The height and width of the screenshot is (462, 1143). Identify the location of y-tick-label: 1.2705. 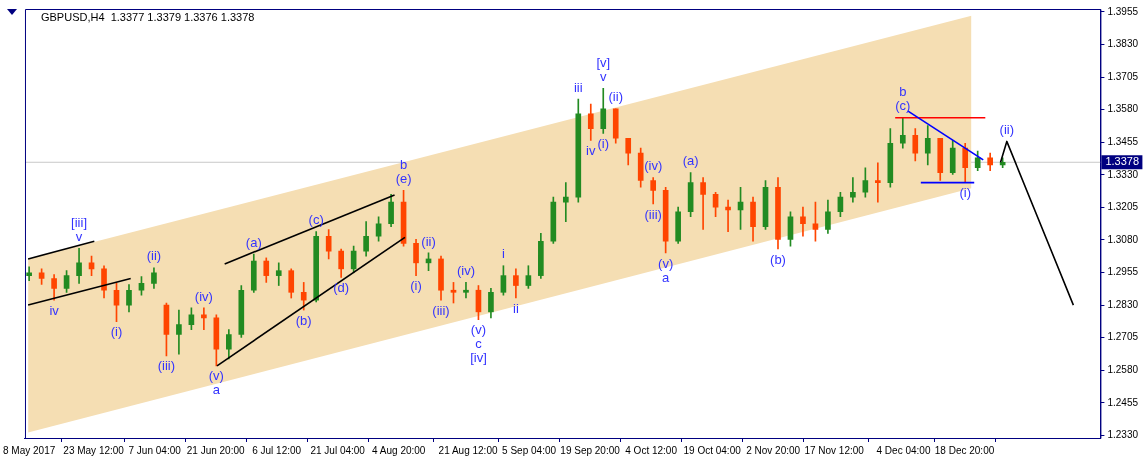
(1123, 337).